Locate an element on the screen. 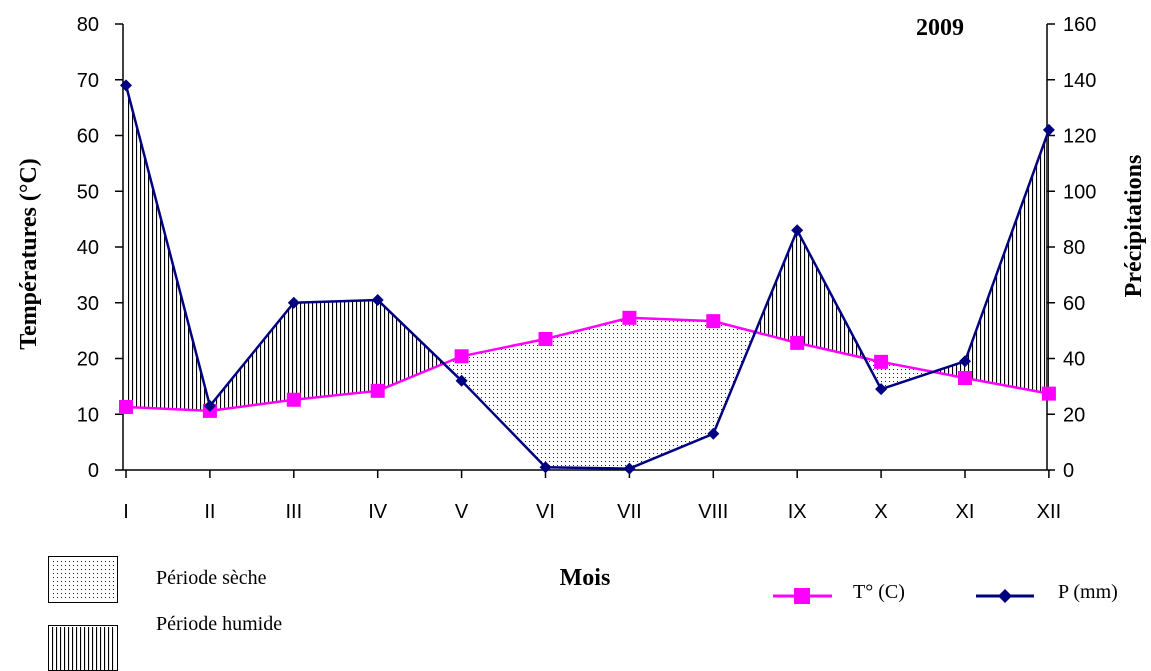 This screenshot has height=671, width=1151. legend-temperature-label: T° (C) is located at coordinates (879, 592).